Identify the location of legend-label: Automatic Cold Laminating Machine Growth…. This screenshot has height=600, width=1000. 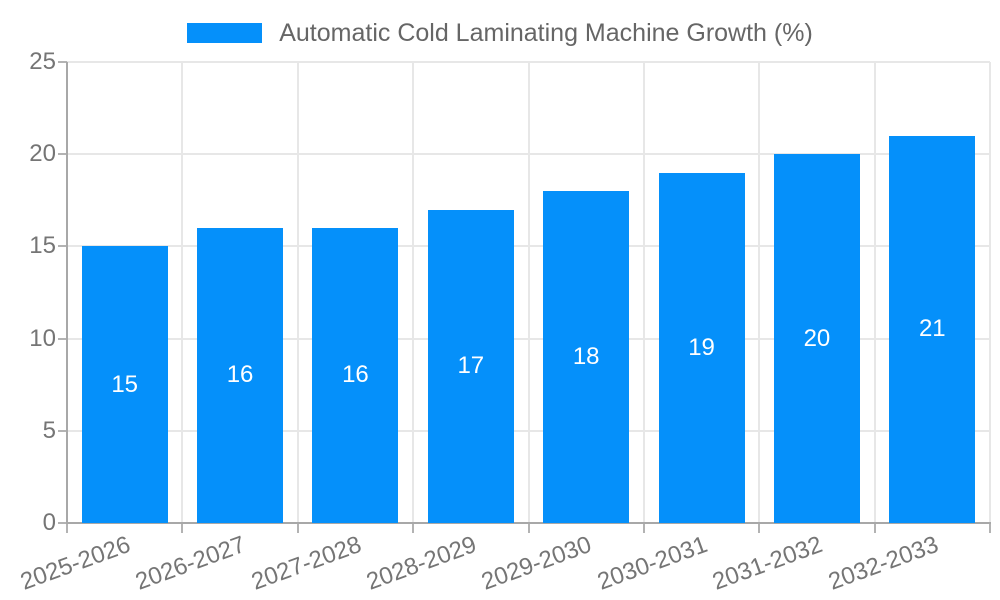
(546, 32).